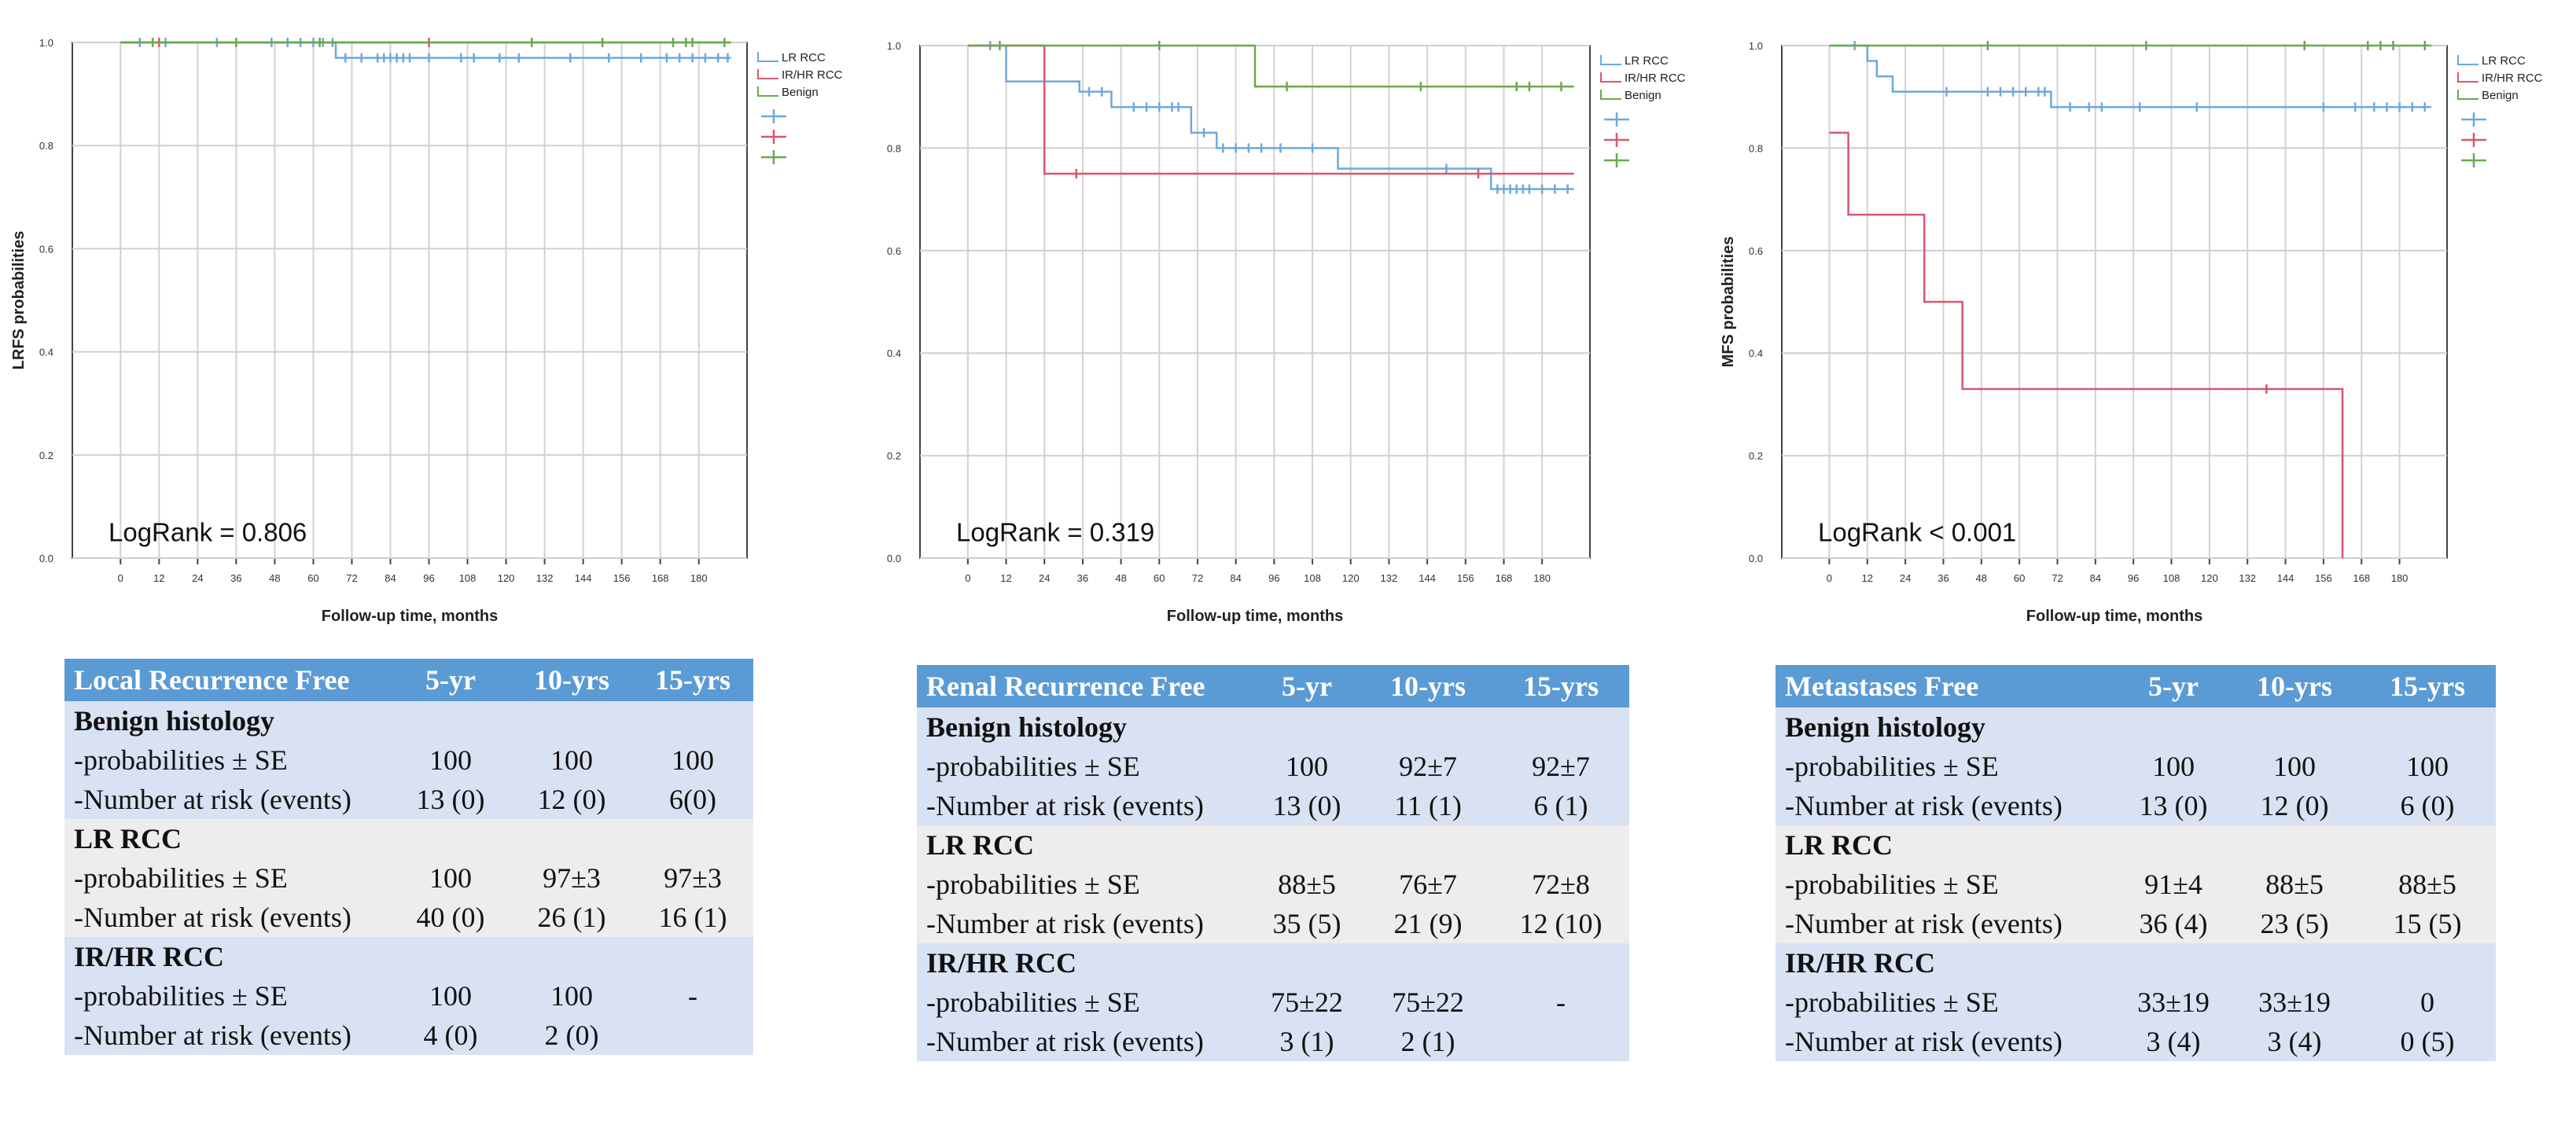  Describe the element at coordinates (583, 578) in the screenshot. I see `x-tick-label: 144` at that location.